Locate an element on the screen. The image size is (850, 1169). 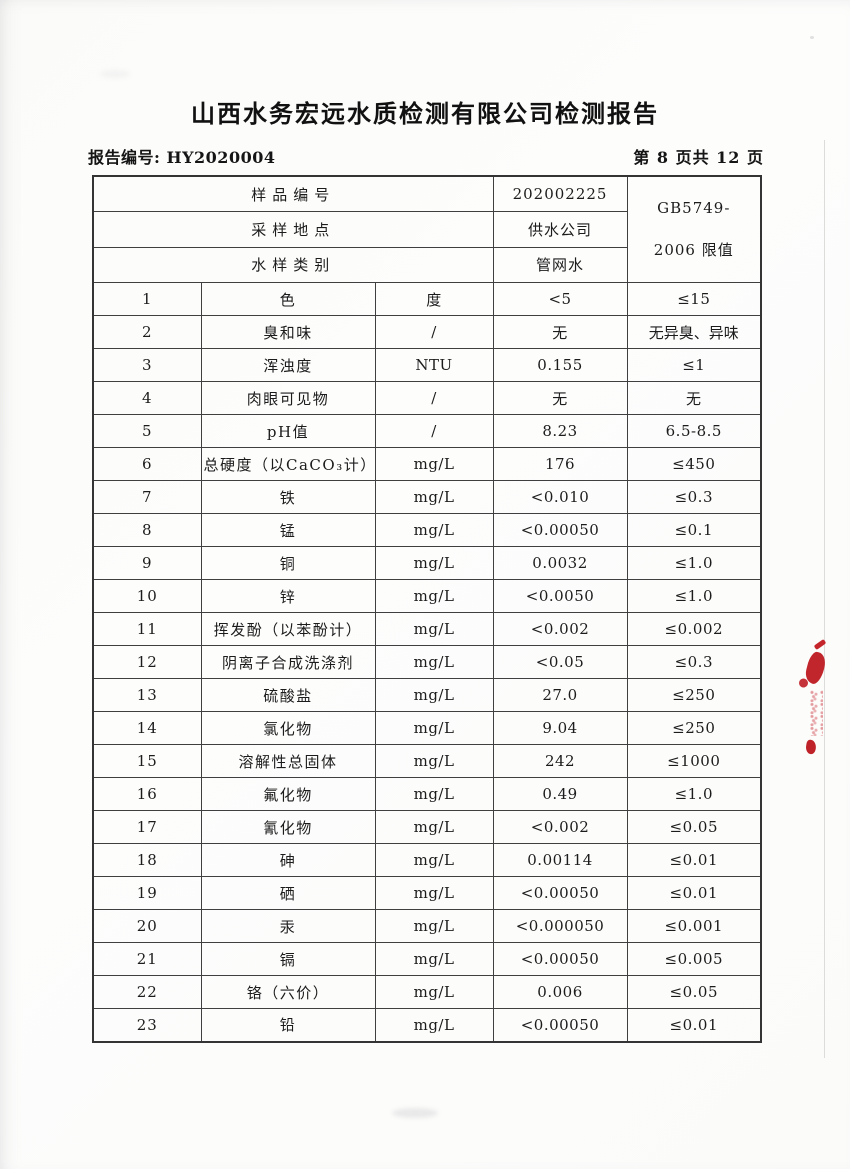
cell-result: 0.49 is located at coordinates (560, 794).